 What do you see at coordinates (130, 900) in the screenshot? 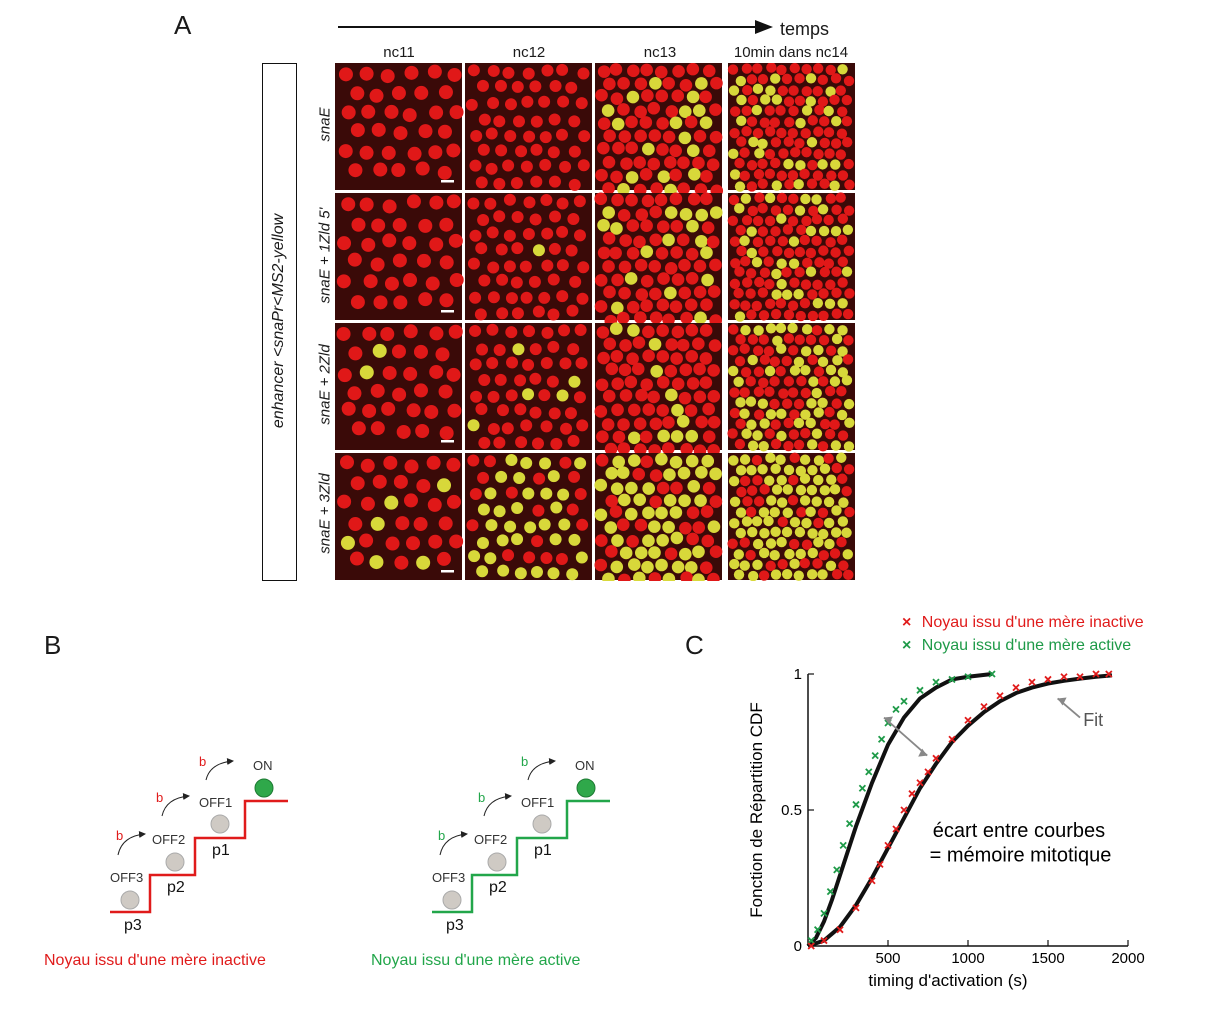
I see `state-off3-circle` at bounding box center [130, 900].